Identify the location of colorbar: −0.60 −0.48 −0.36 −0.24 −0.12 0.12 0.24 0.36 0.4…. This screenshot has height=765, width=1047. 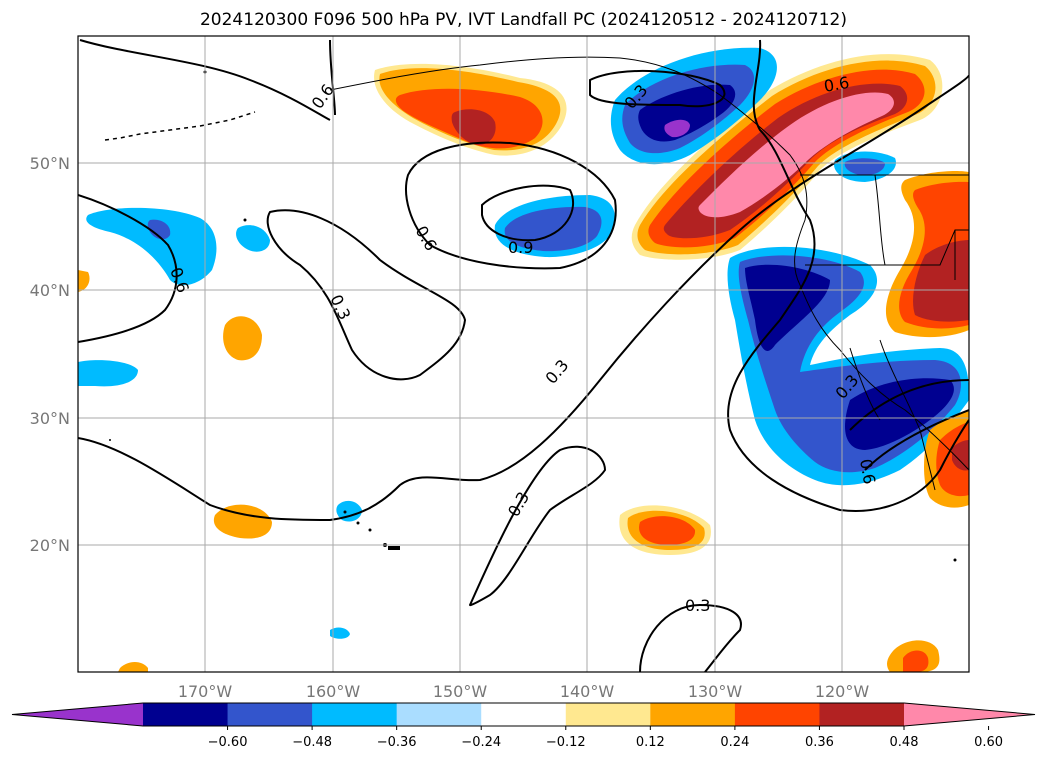
(523, 726).